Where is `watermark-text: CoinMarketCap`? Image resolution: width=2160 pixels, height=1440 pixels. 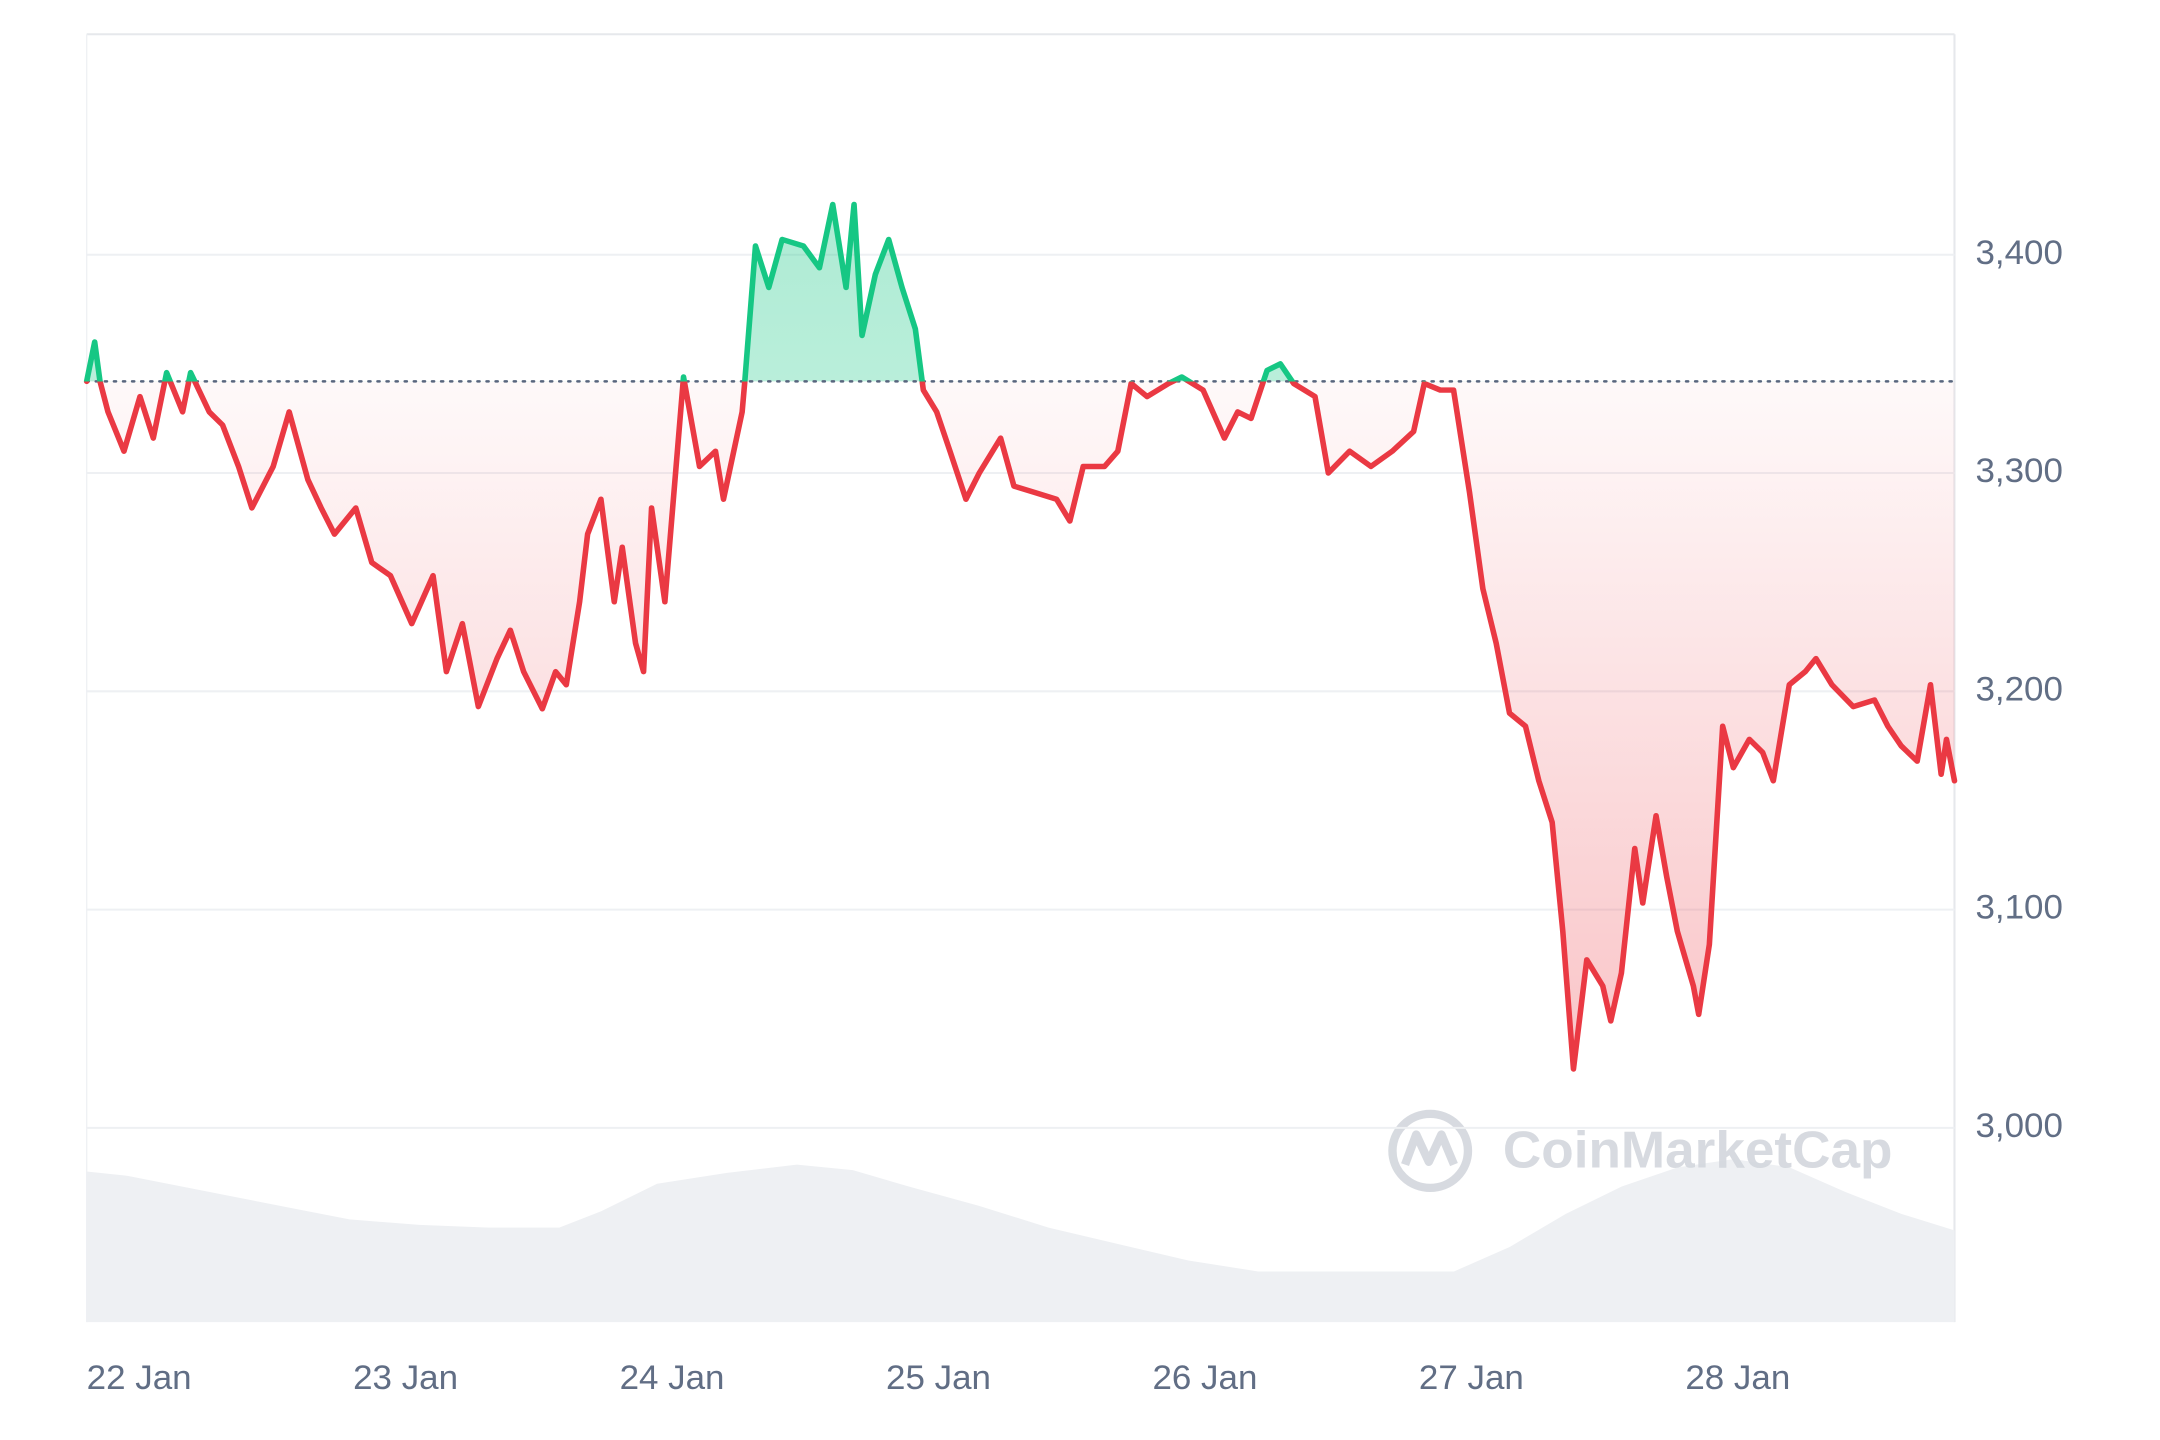
watermark-text: CoinMarketCap is located at coordinates (1698, 1150).